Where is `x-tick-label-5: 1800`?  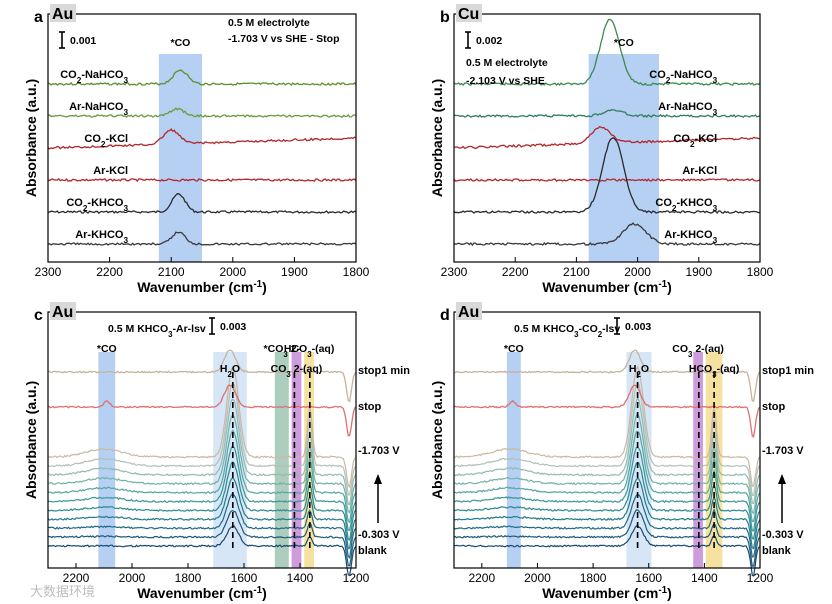 x-tick-label-5: 1800 is located at coordinates (760, 272).